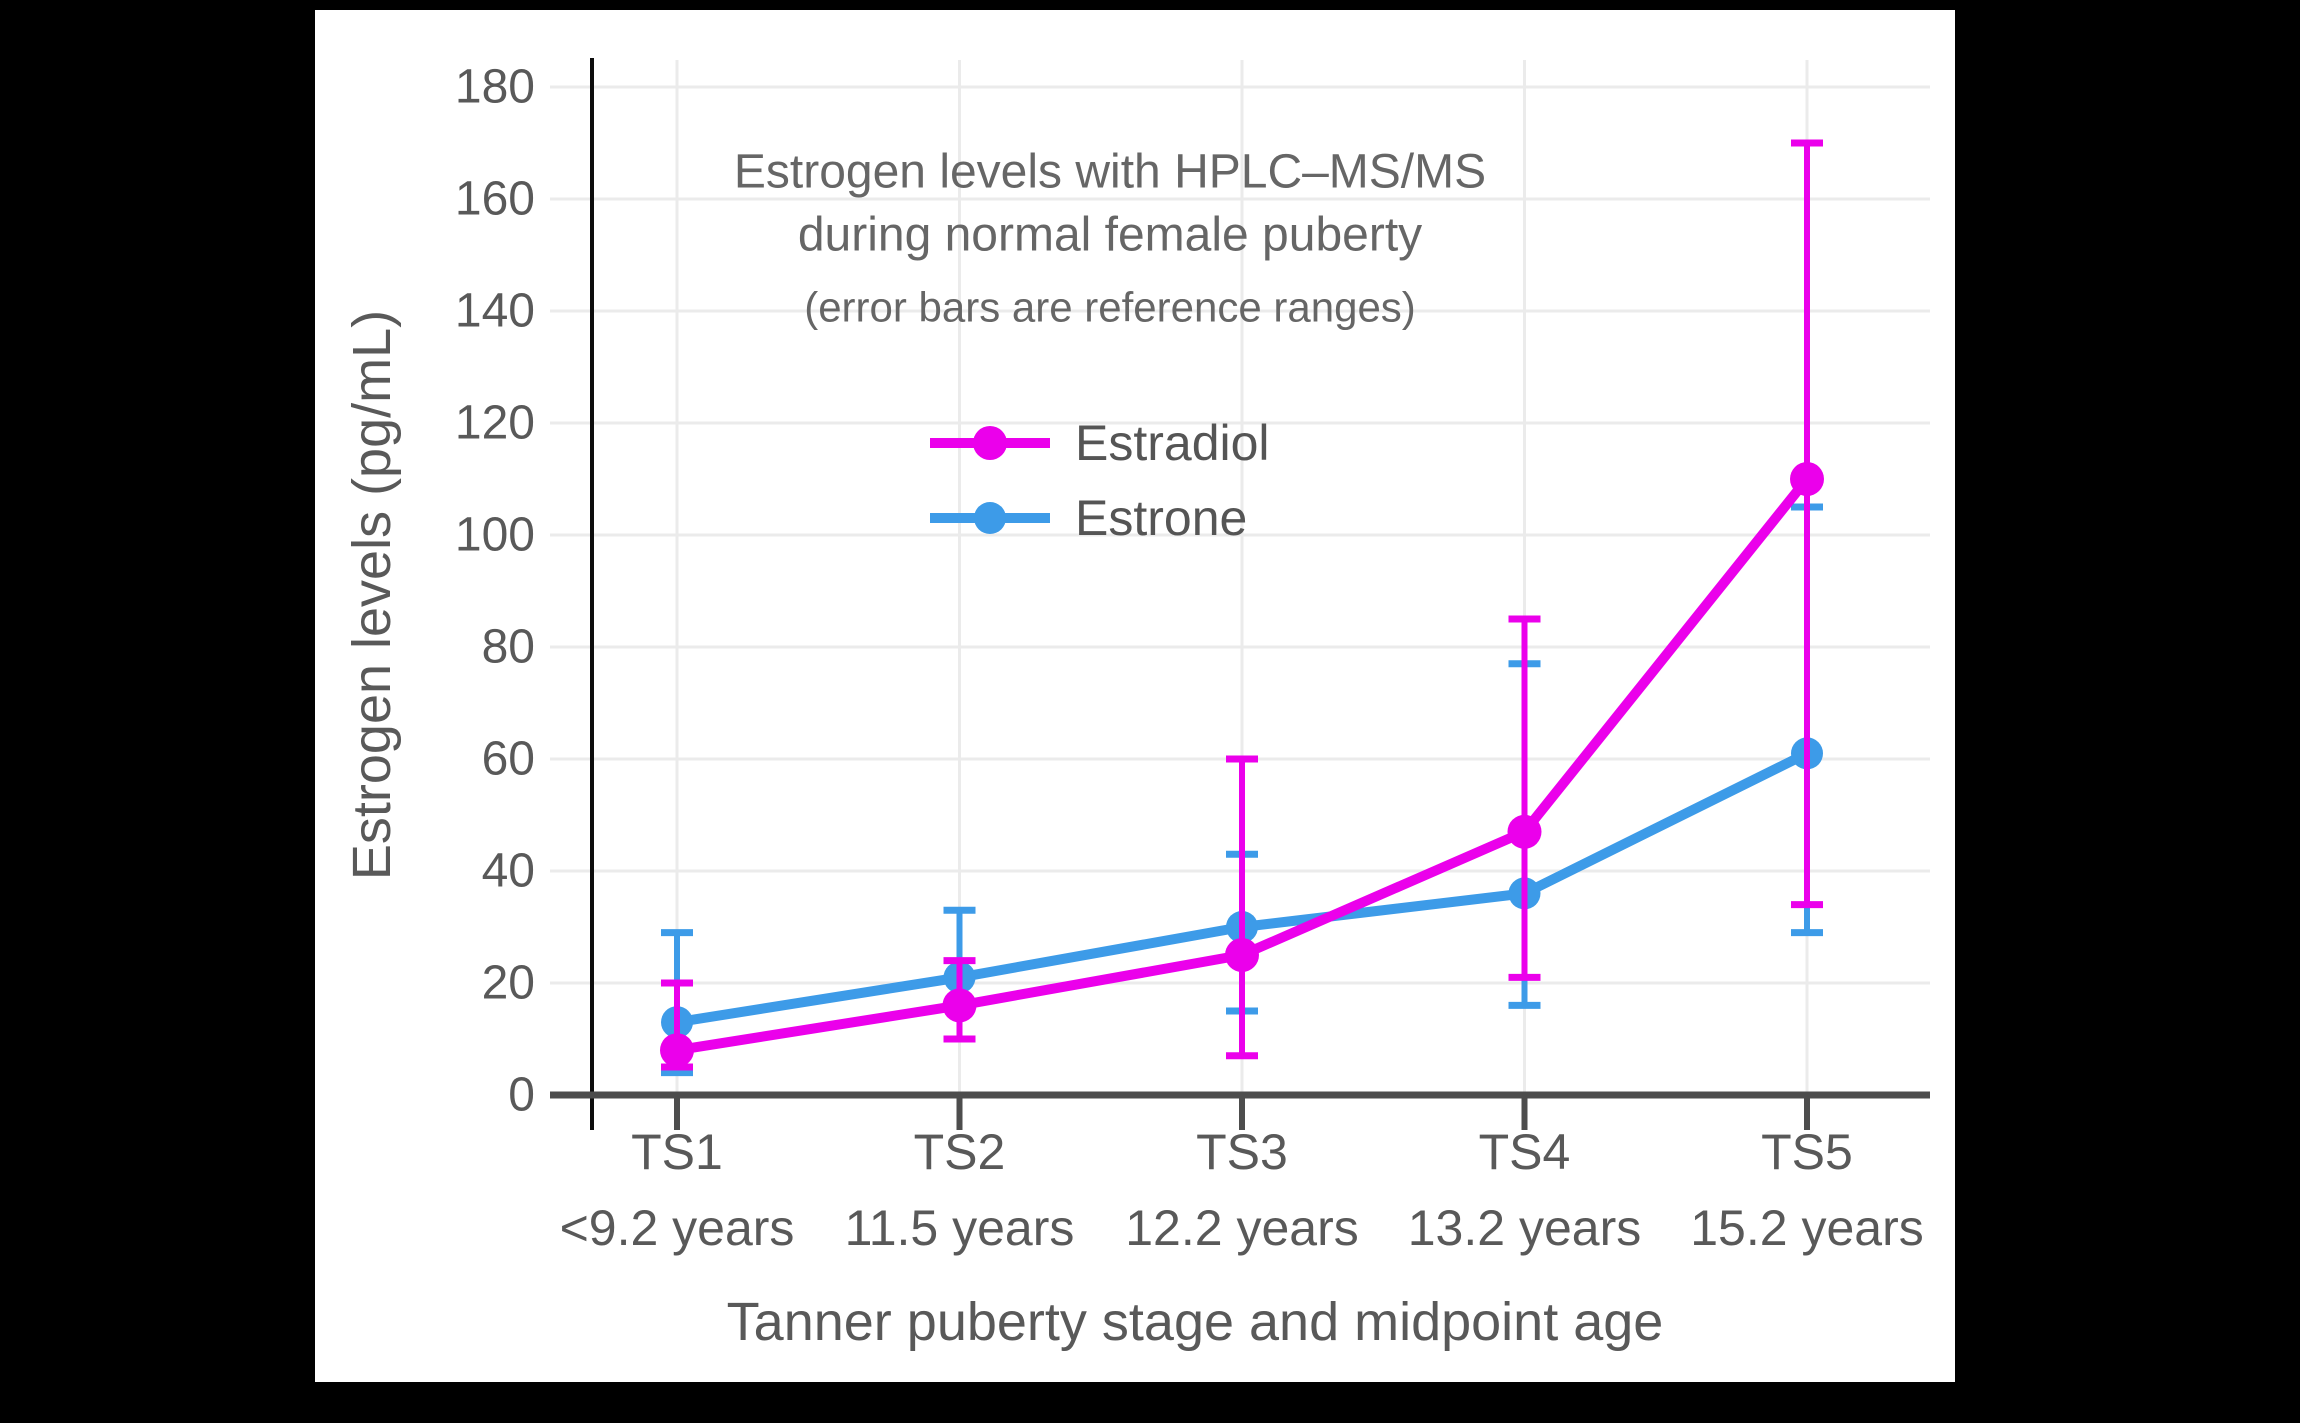 The image size is (2300, 1423). Describe the element at coordinates (495, 87) in the screenshot. I see `y-tick-label: 180` at that location.